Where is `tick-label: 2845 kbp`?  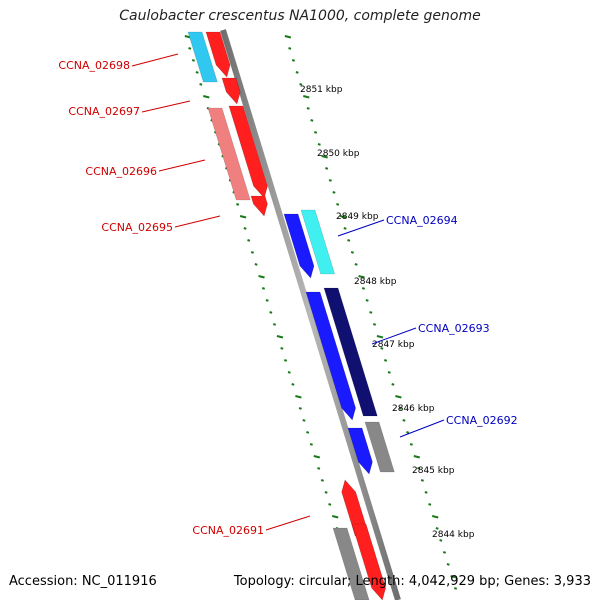
tick-label: 2845 kbp is located at coordinates (433, 471).